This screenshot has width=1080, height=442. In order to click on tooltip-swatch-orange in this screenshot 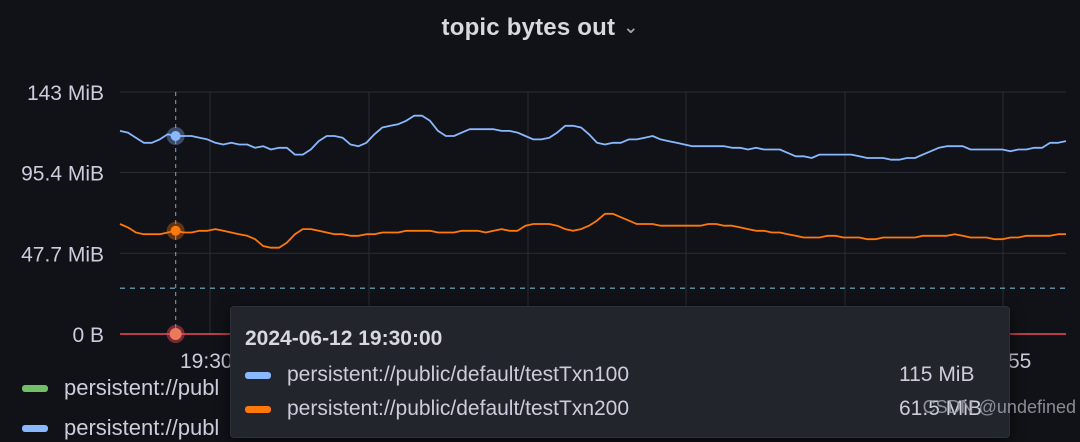, I will do `click(258, 409)`.